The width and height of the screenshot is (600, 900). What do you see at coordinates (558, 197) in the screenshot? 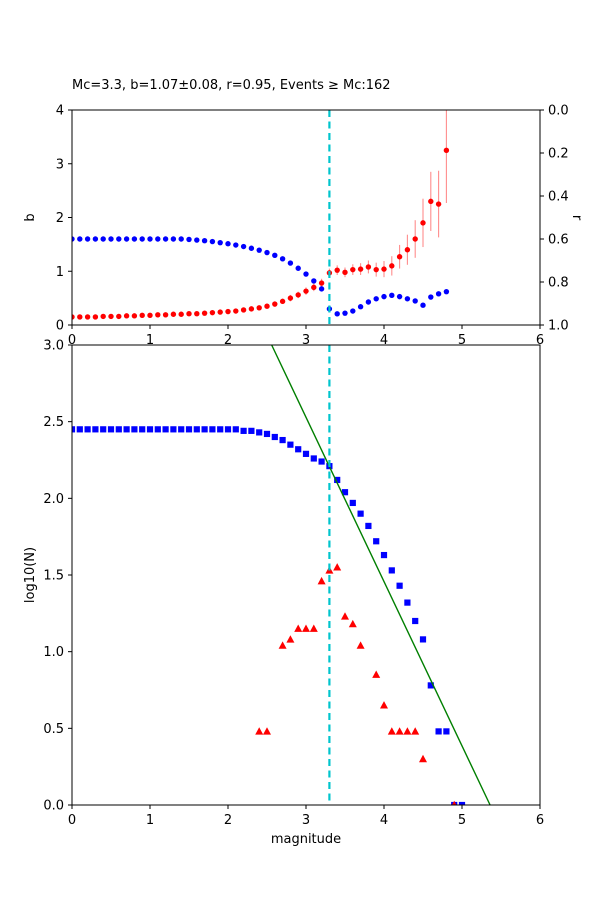
I see `svg-text: 0.4` at bounding box center [558, 197].